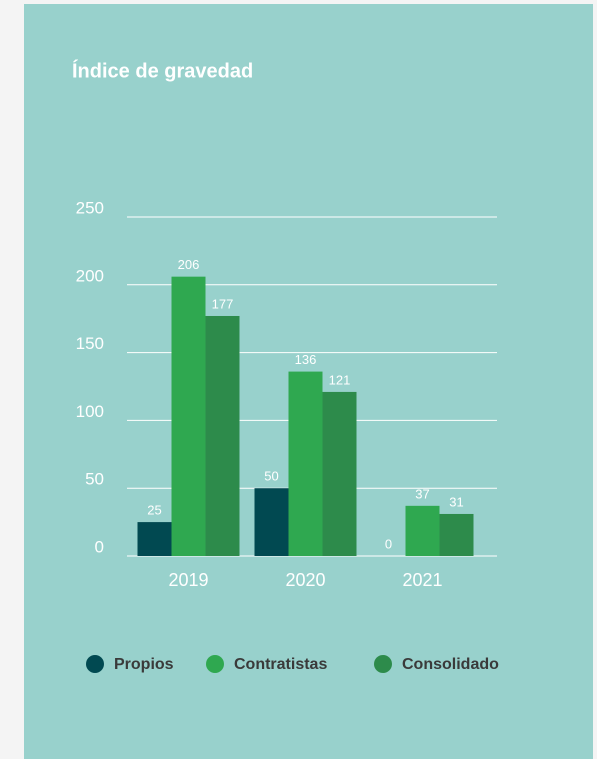  What do you see at coordinates (422, 580) in the screenshot?
I see `x-tick-label: 2021` at bounding box center [422, 580].